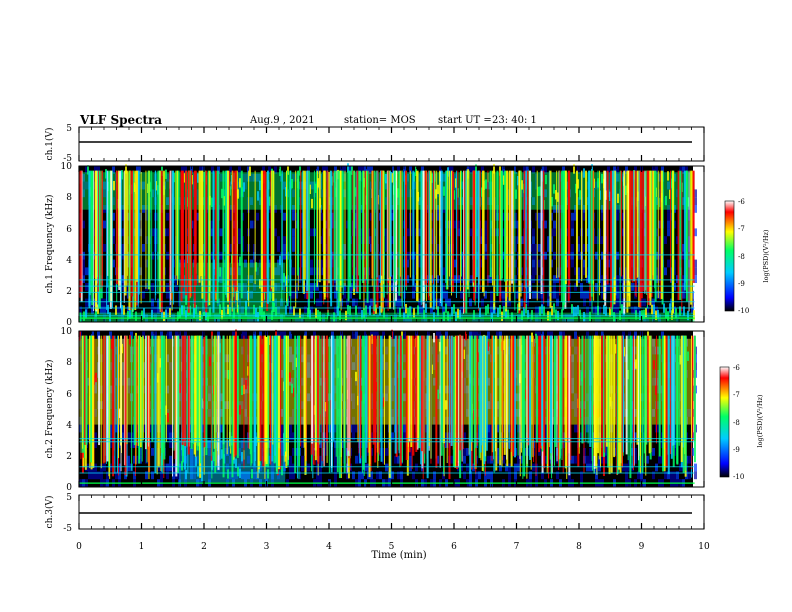 The height and width of the screenshot is (612, 792). What do you see at coordinates (736, 423) in the screenshot?
I see `ch2-colorbar-tick: -8` at bounding box center [736, 423].